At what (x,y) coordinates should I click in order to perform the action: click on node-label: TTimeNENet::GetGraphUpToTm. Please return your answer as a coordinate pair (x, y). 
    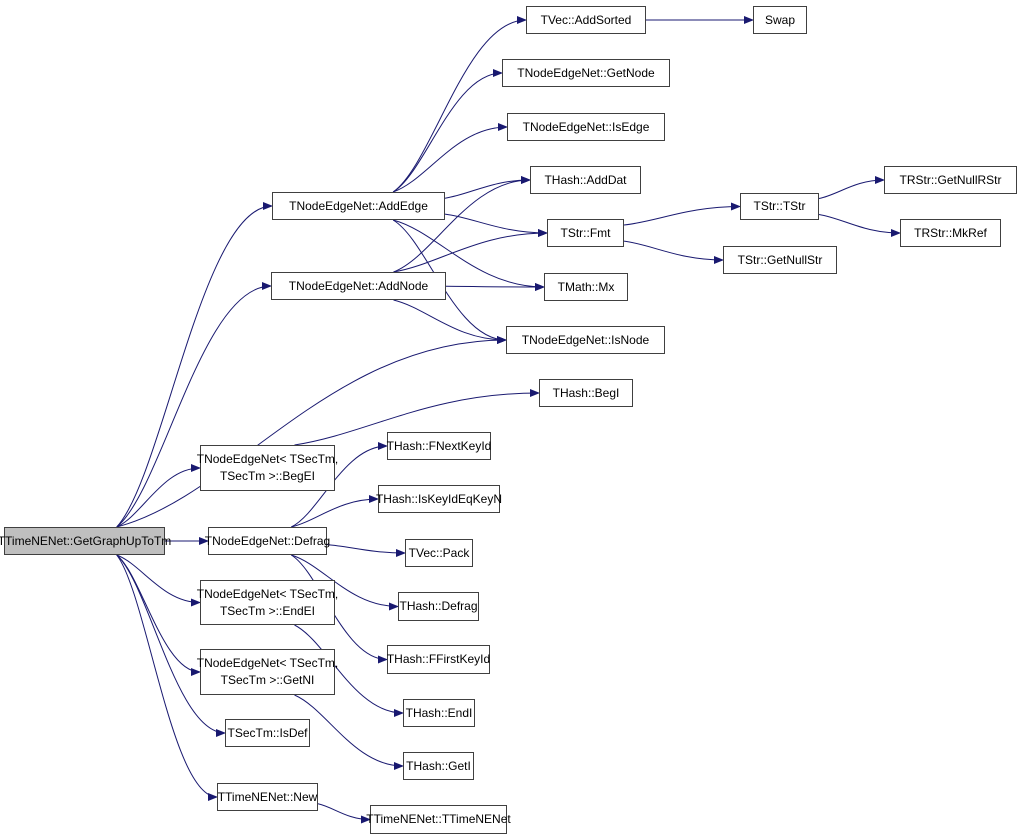
    Looking at the image, I should click on (86, 540).